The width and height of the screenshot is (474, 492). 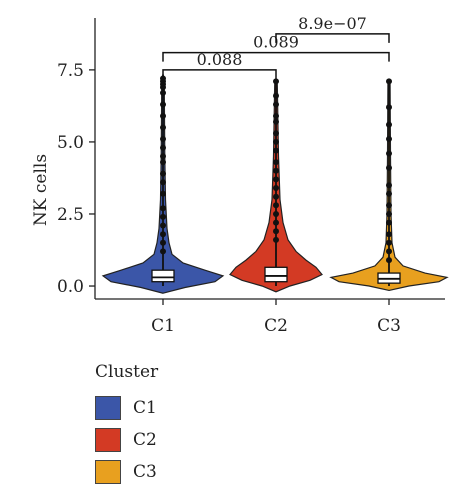 I want to click on y-tick-label: 2.5, so click(x=70, y=215).